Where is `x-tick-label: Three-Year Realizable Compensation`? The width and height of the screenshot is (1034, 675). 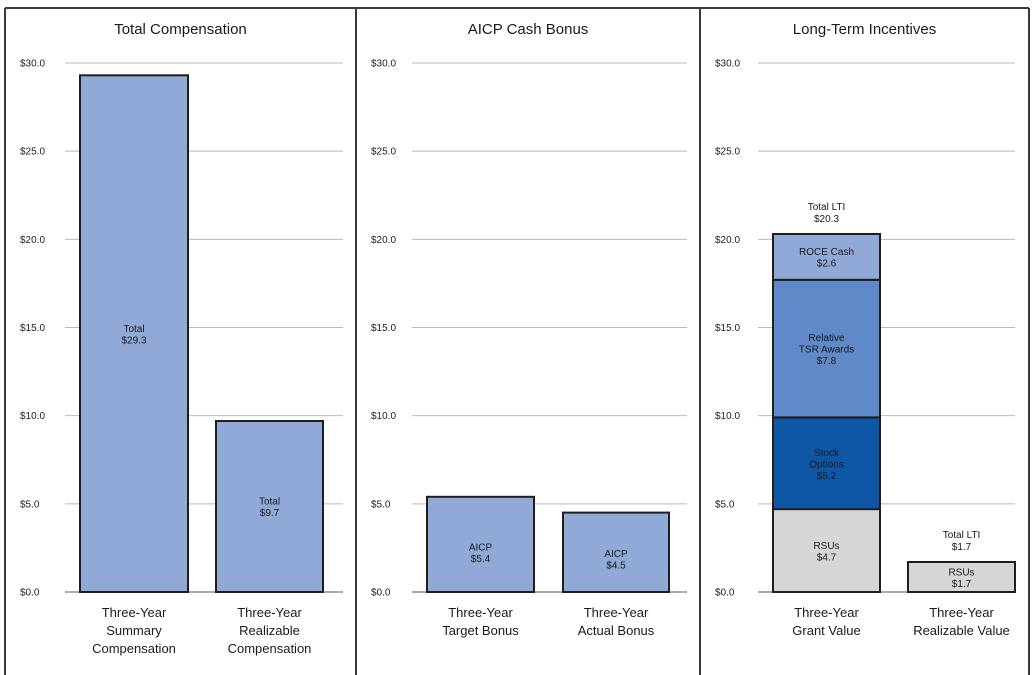
x-tick-label: Three-Year Realizable Compensation is located at coordinates (270, 630).